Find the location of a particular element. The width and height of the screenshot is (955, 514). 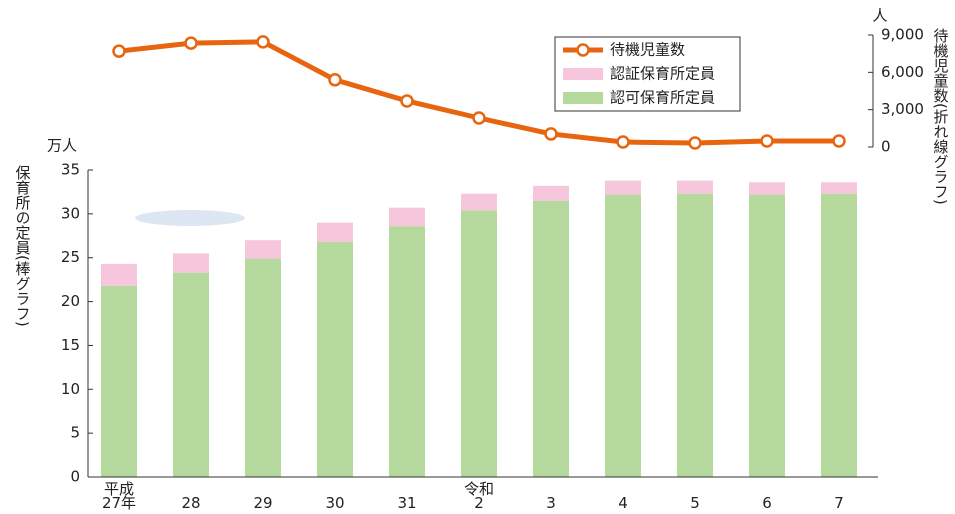

legend-label: 待機児童数 is located at coordinates (647, 50).